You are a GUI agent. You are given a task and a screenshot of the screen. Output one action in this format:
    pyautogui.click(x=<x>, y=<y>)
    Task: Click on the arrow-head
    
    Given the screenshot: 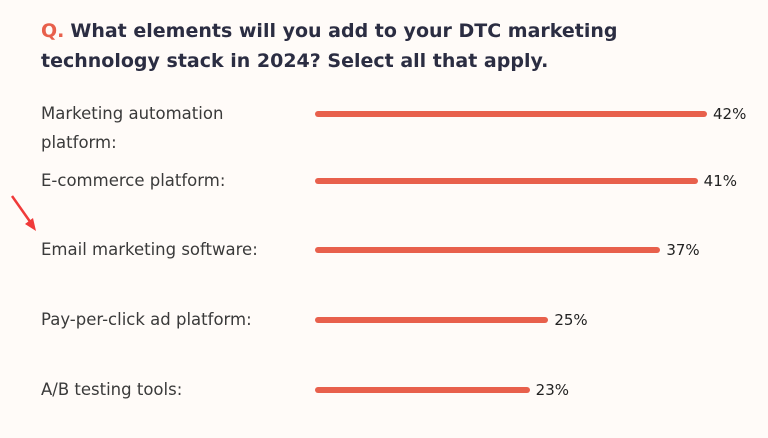 What is the action you would take?
    pyautogui.click(x=30, y=224)
    